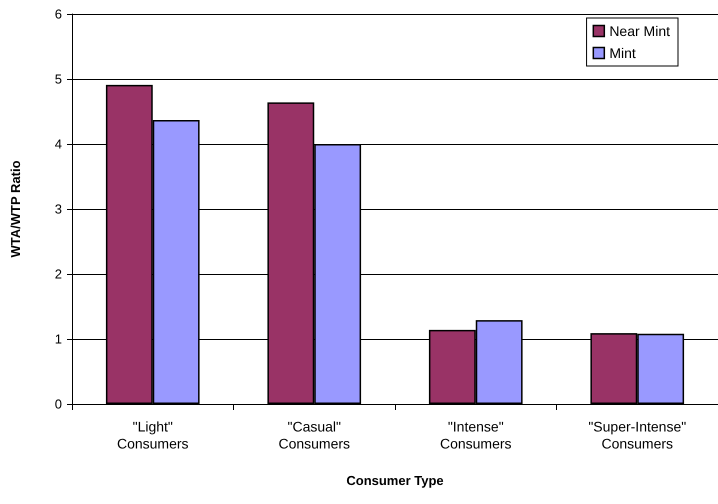  What do you see at coordinates (58, 144) in the screenshot?
I see `y-tick-label: 4` at bounding box center [58, 144].